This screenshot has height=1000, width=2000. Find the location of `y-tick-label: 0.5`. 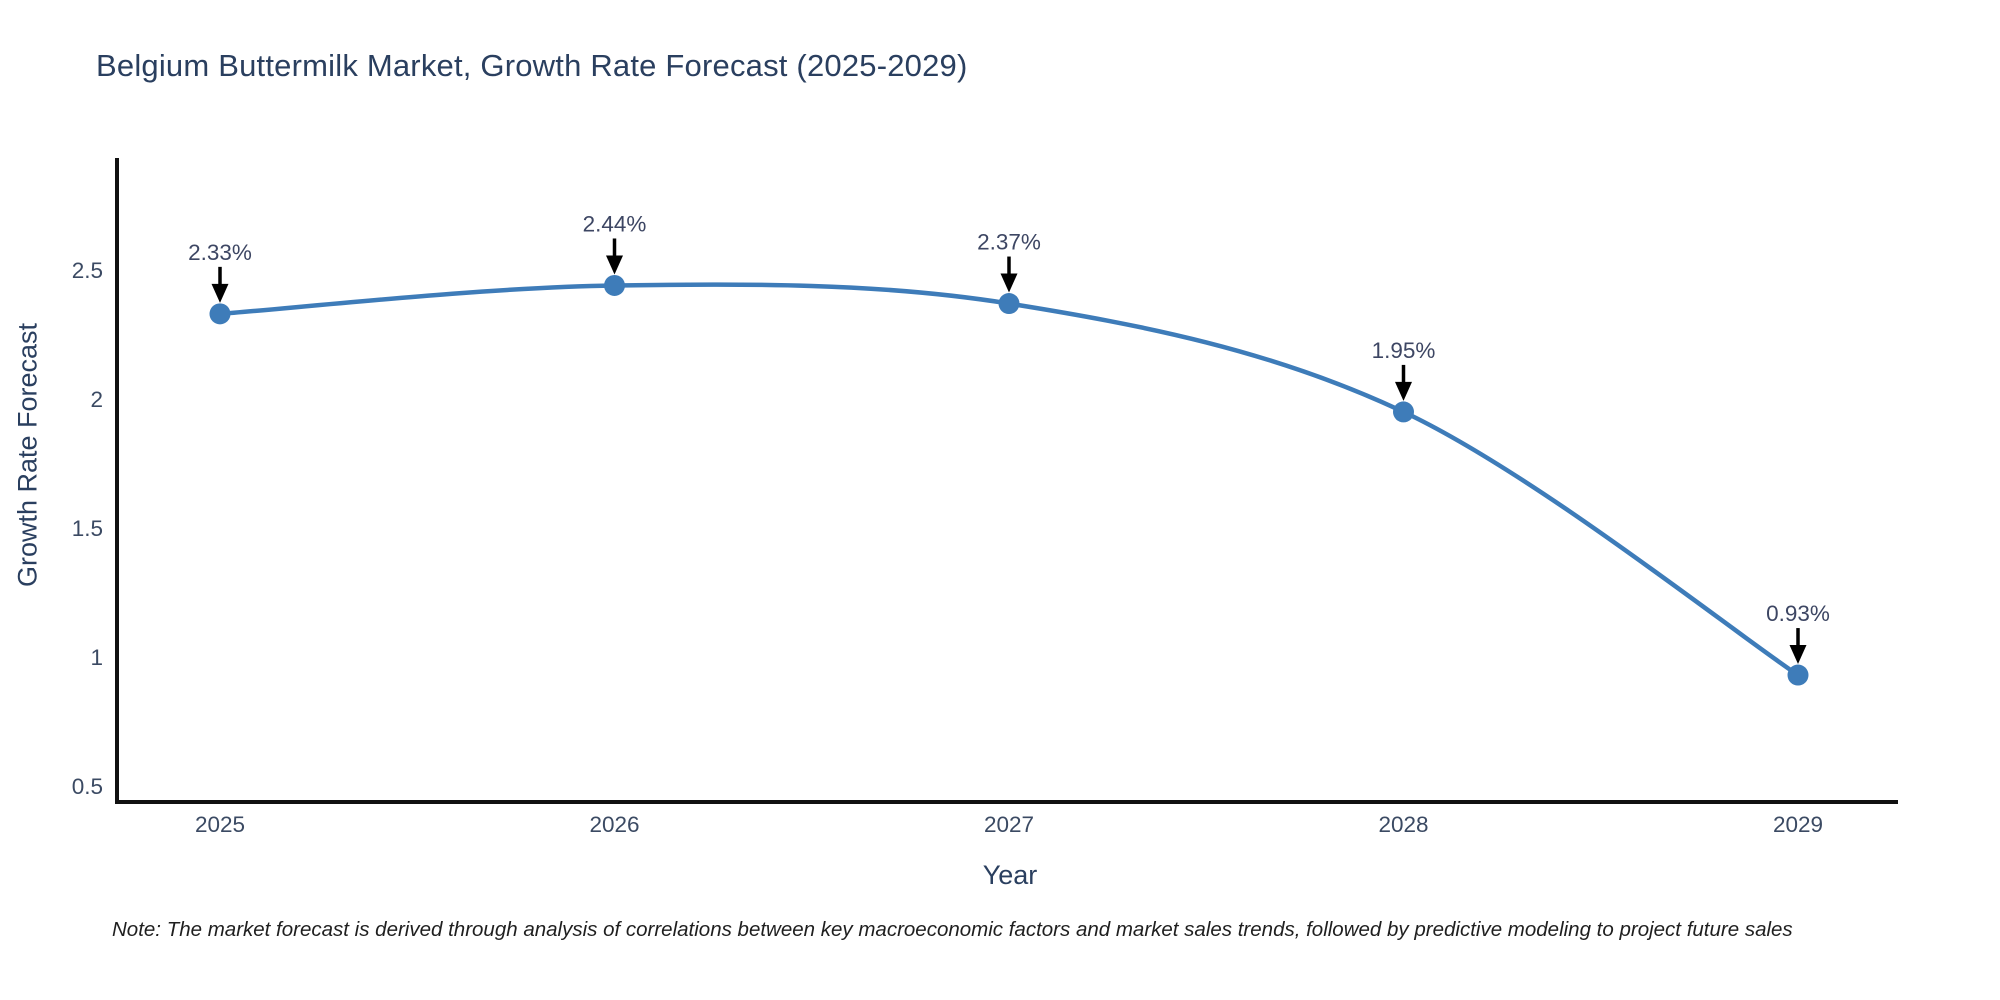

y-tick-label: 0.5 is located at coordinates (87, 786).